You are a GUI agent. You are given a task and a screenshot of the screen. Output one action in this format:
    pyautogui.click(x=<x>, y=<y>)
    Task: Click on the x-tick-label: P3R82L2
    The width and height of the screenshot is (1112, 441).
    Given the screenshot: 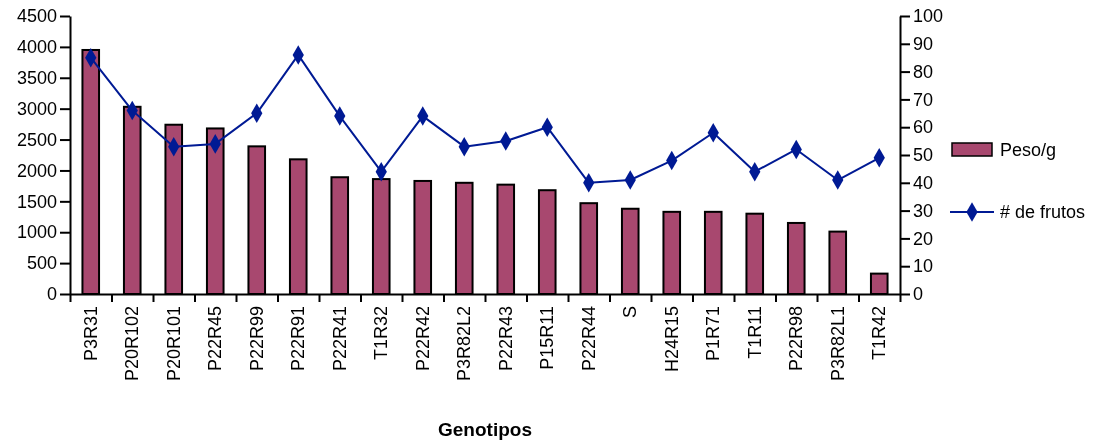 What is the action you would take?
    pyautogui.click(x=464, y=344)
    